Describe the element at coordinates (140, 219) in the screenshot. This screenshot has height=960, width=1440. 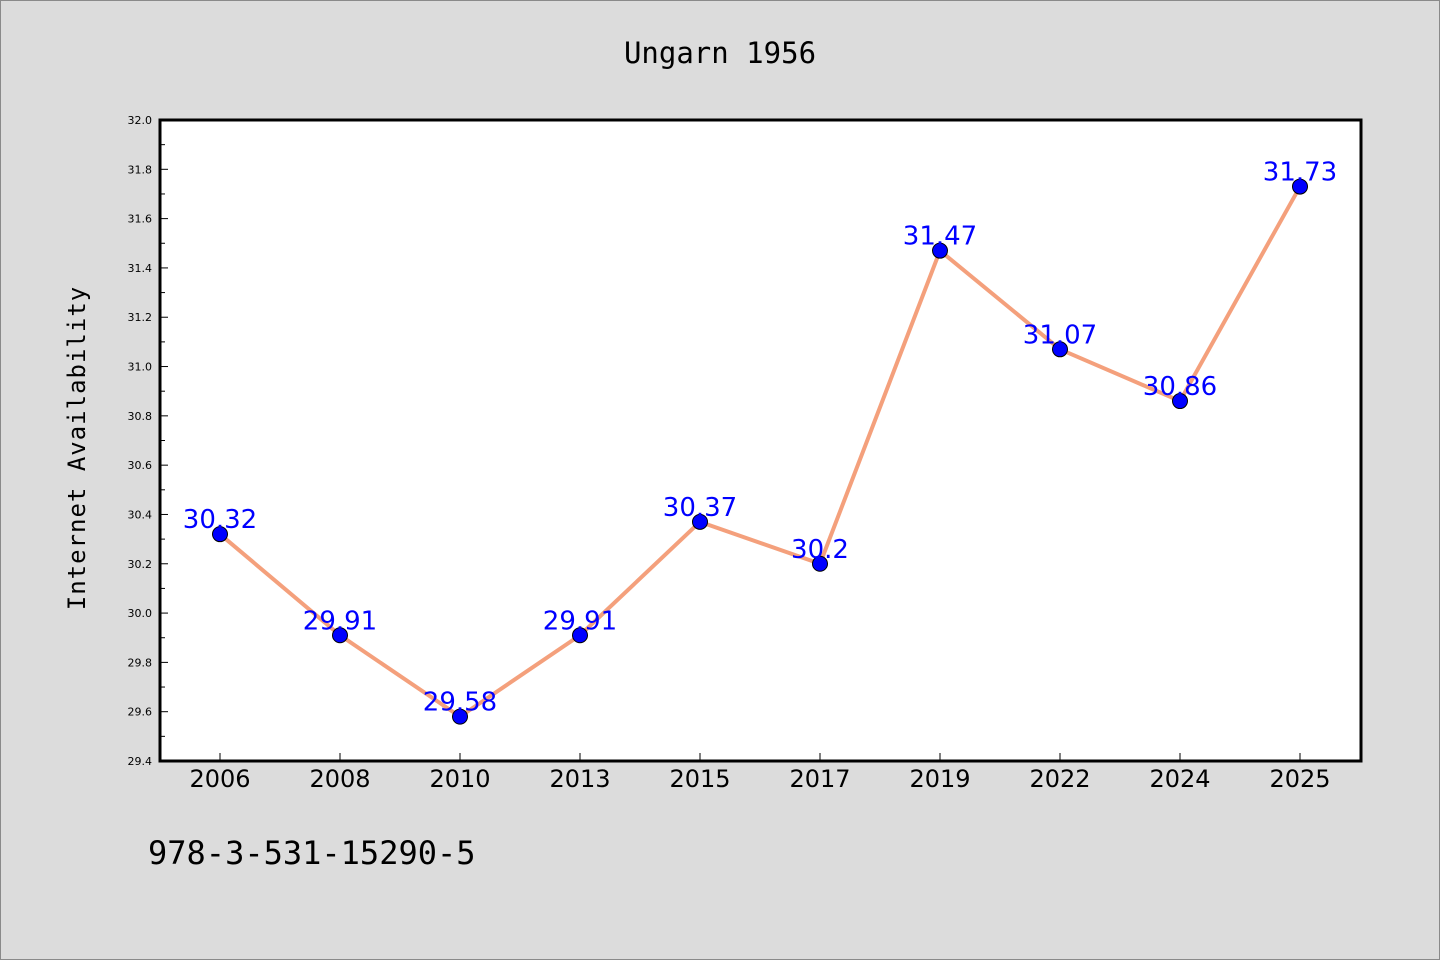
I see `y-tick-label: 31.6` at that location.